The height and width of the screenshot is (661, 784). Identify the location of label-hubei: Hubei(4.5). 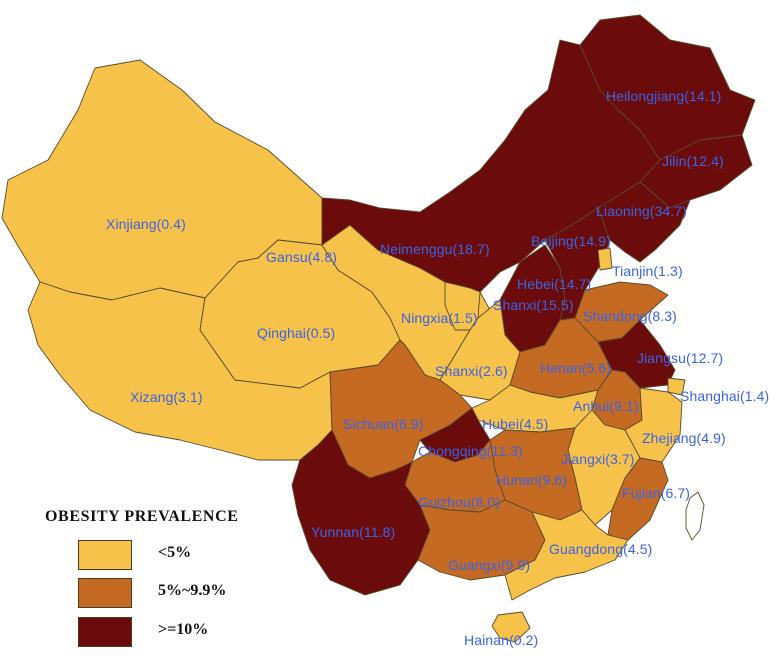
(515, 424).